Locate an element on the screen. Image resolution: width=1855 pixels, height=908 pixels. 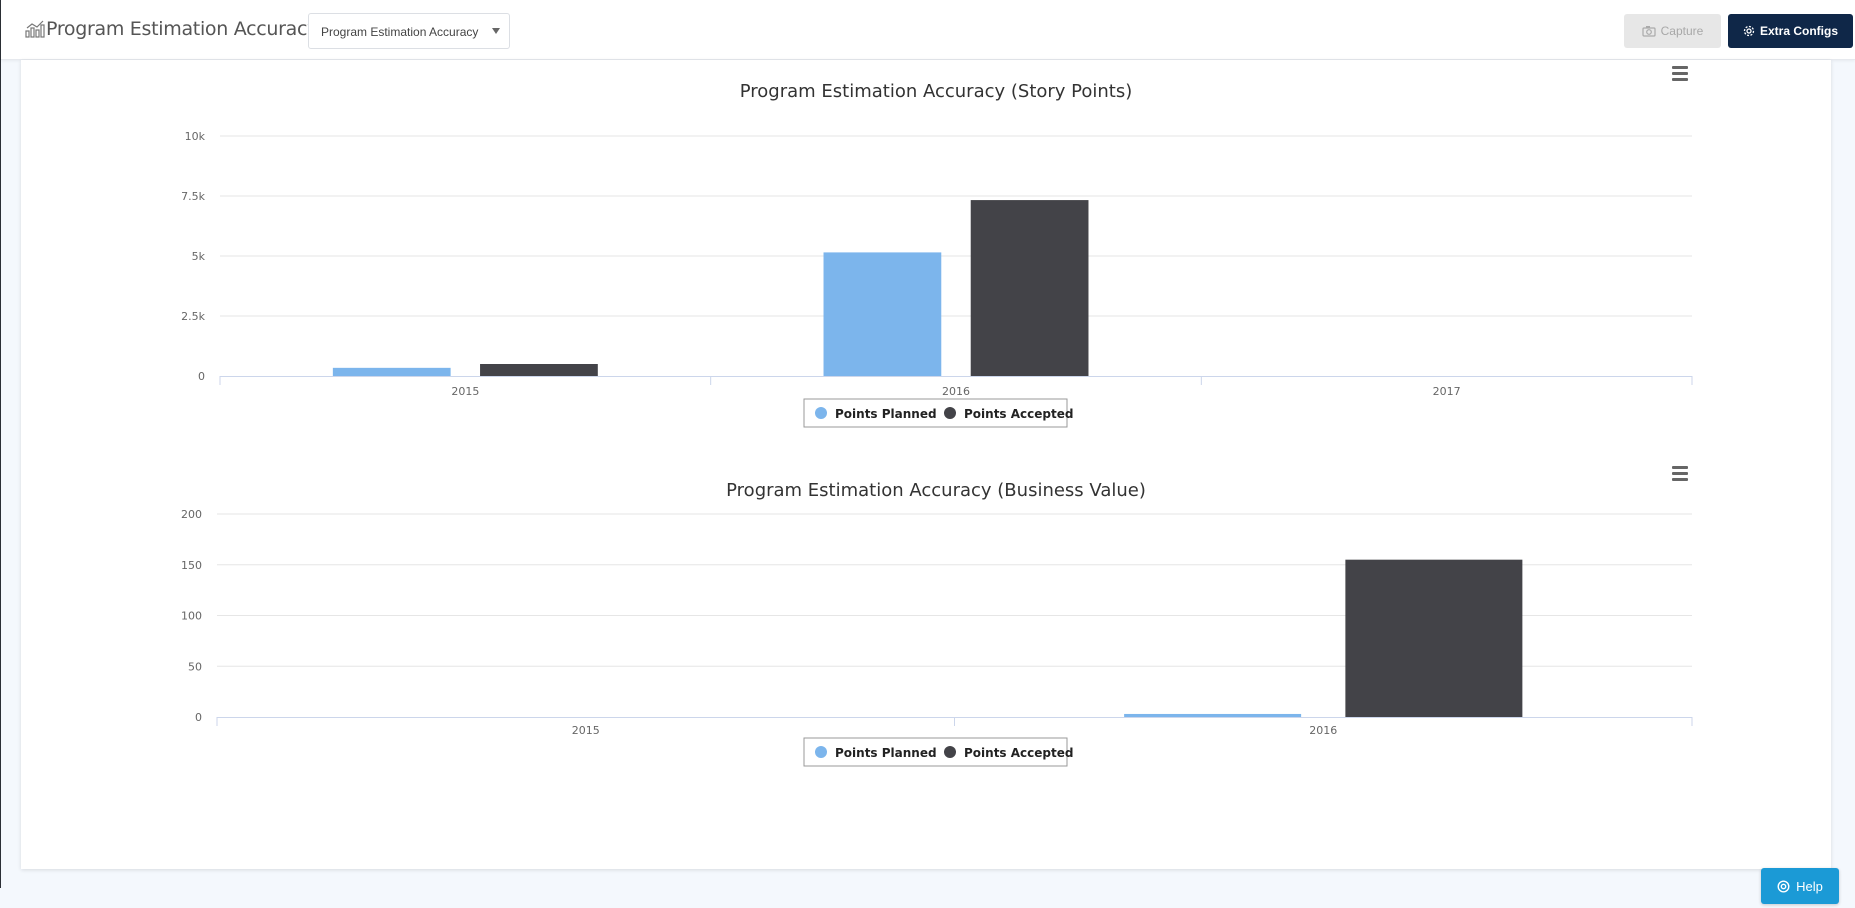
camera-icon is located at coordinates (1649, 31).